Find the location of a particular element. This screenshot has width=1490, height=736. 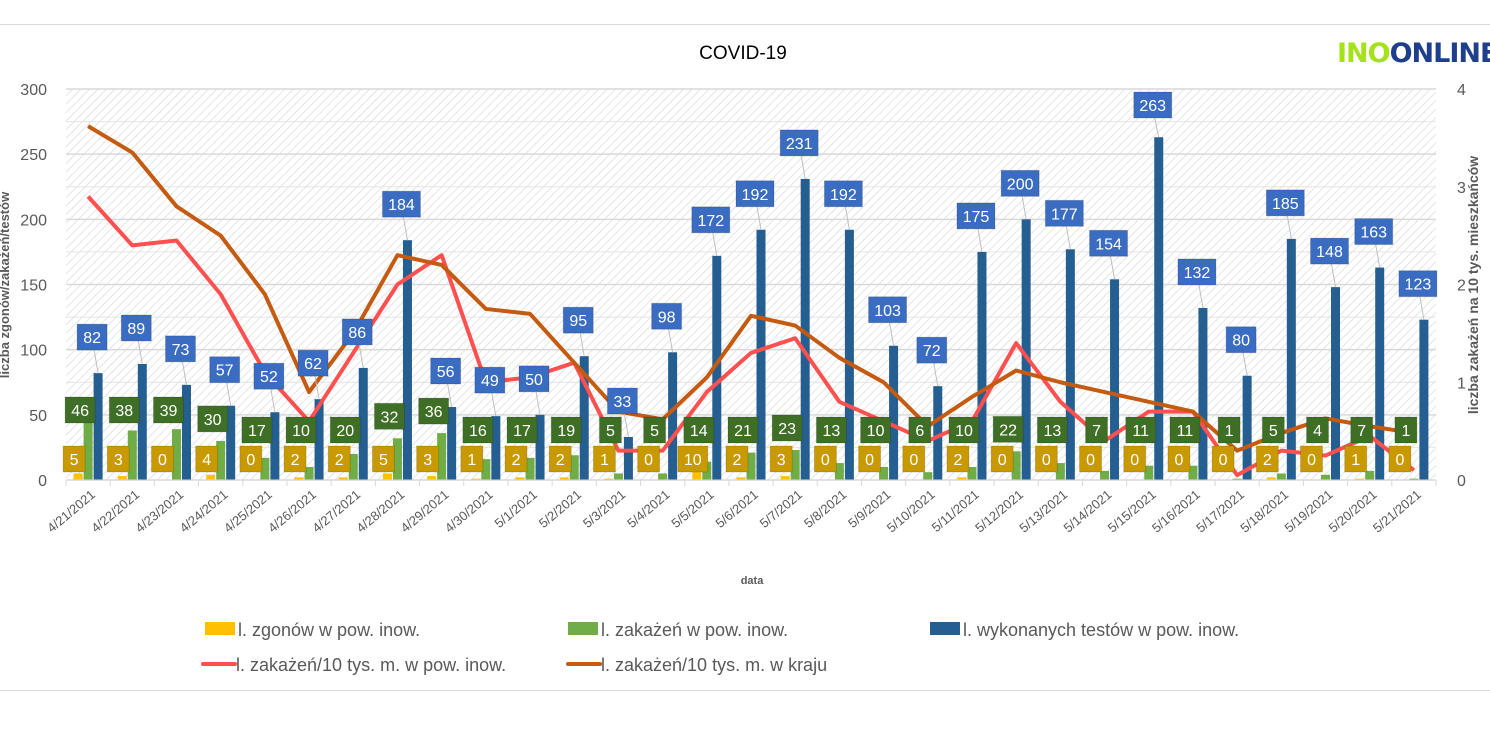

x-tick-label: 5/16/2021 is located at coordinates (1176, 511).